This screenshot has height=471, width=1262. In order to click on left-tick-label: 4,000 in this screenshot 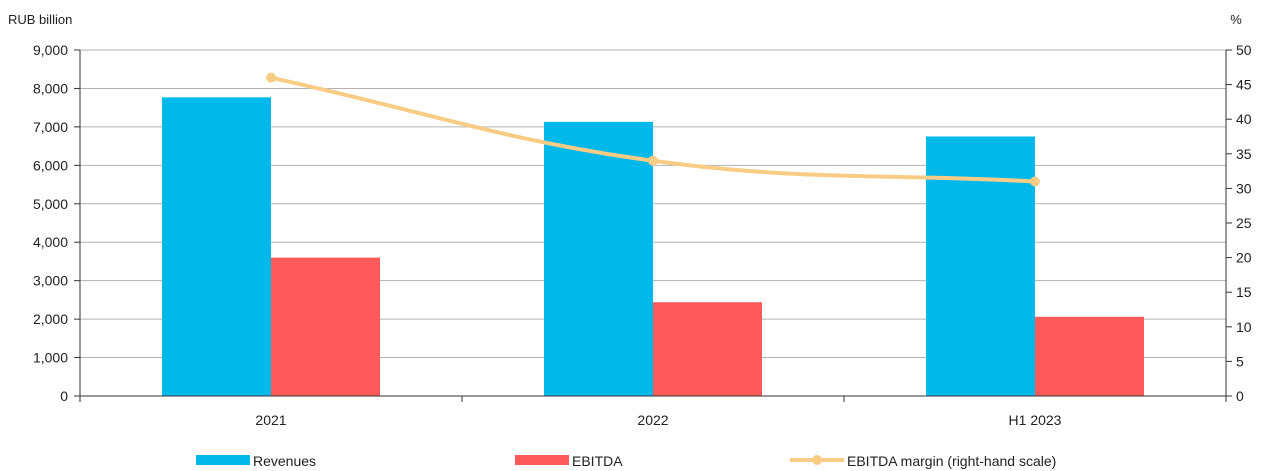, I will do `click(50, 242)`.